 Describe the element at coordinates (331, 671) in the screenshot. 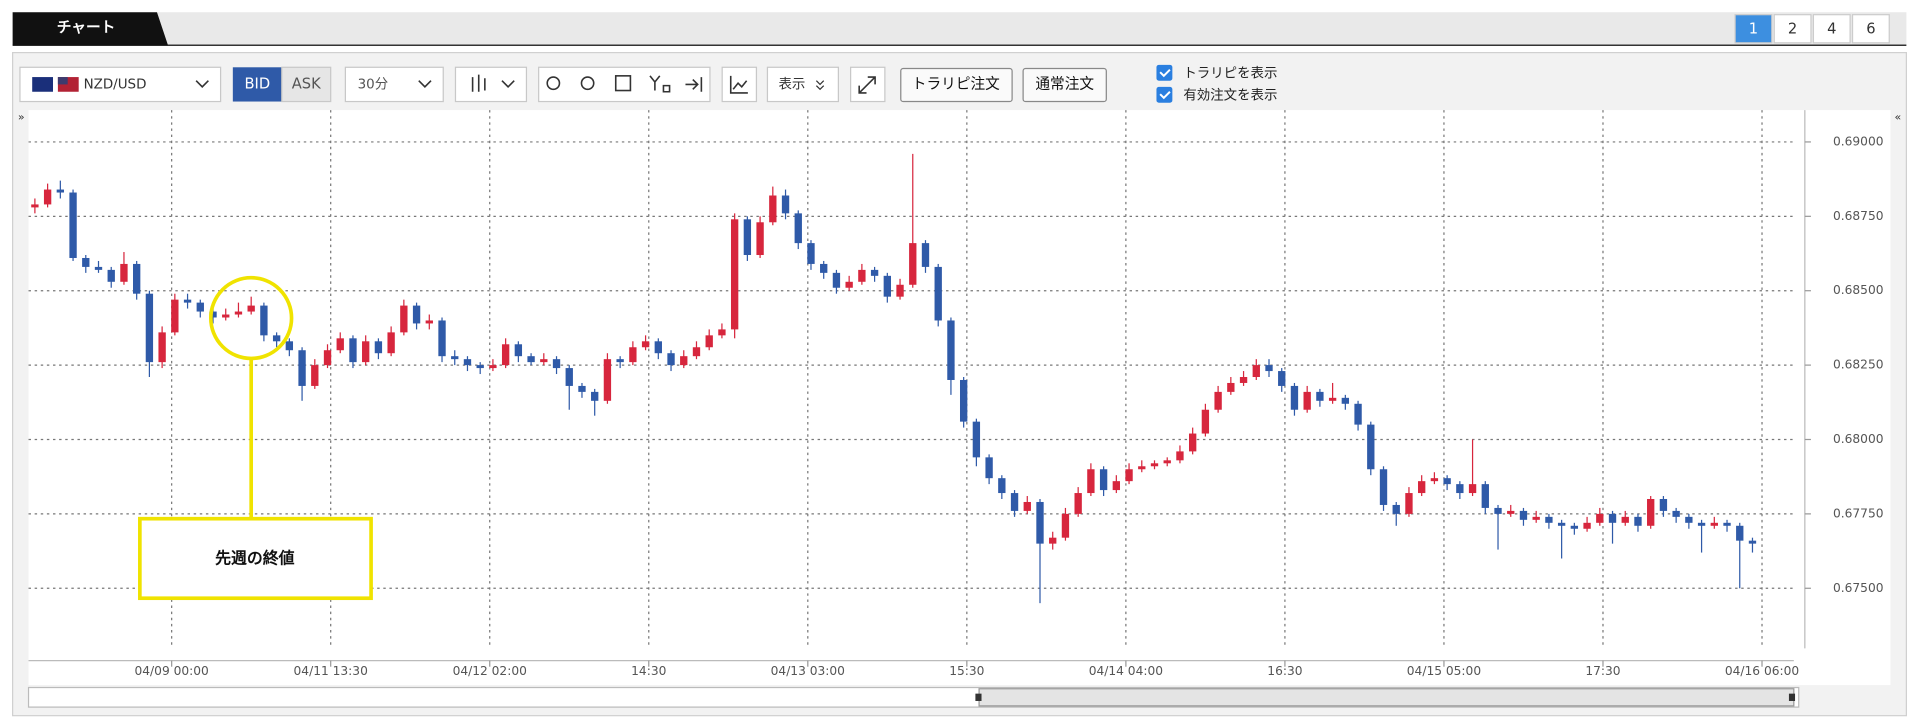

I see `x-tick-label: 04/11 13:30` at that location.